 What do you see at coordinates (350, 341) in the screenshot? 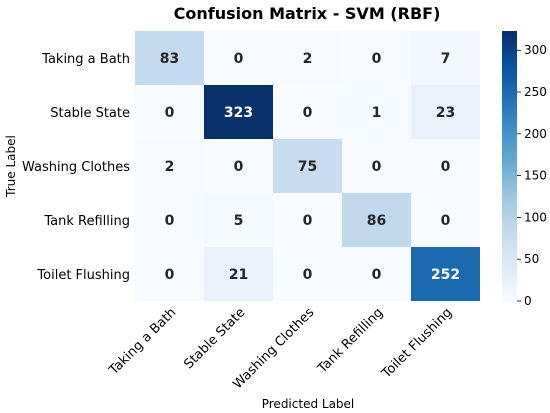
I see `x-tick-label: Tank Refilling` at bounding box center [350, 341].